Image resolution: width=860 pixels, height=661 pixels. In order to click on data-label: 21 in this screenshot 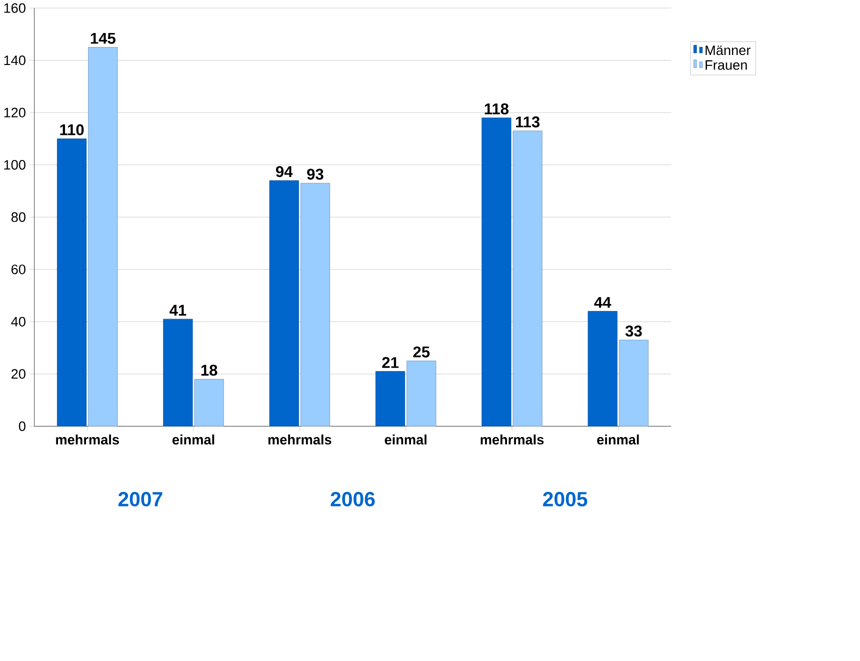, I will do `click(390, 362)`.